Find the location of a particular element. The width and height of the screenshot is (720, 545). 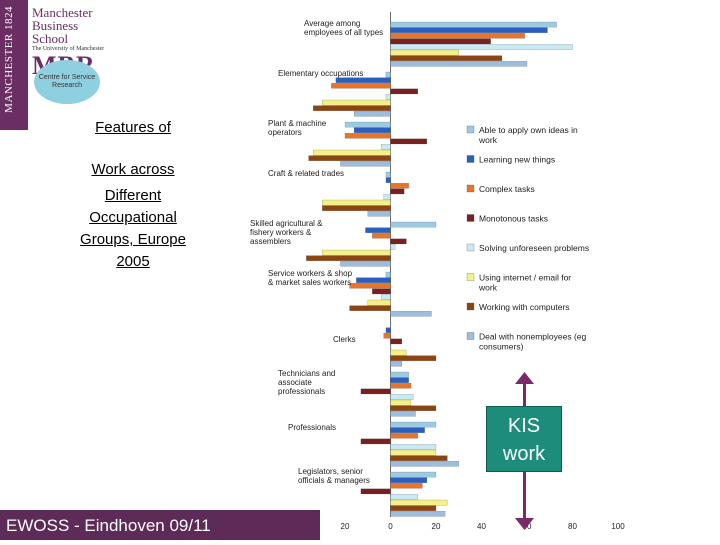

x-tick-label-9: 100 is located at coordinates (618, 526).